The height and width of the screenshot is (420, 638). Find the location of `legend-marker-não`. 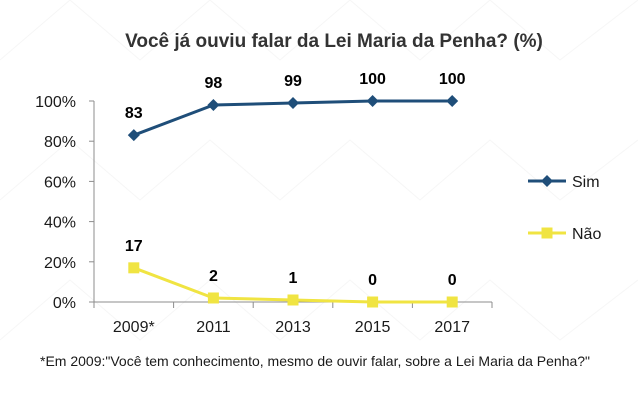

legend-marker-não is located at coordinates (547, 233).